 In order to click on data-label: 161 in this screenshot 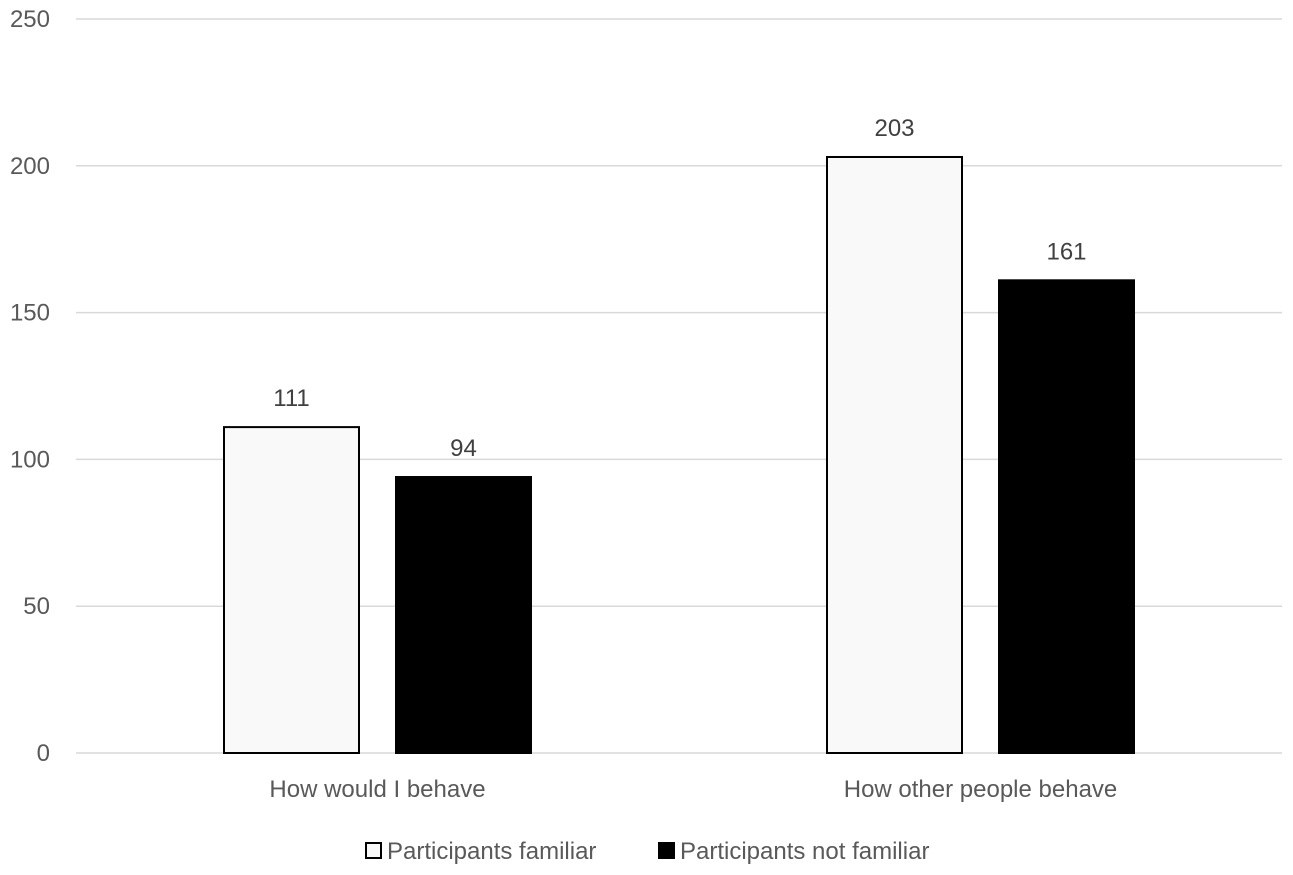, I will do `click(1066, 251)`.